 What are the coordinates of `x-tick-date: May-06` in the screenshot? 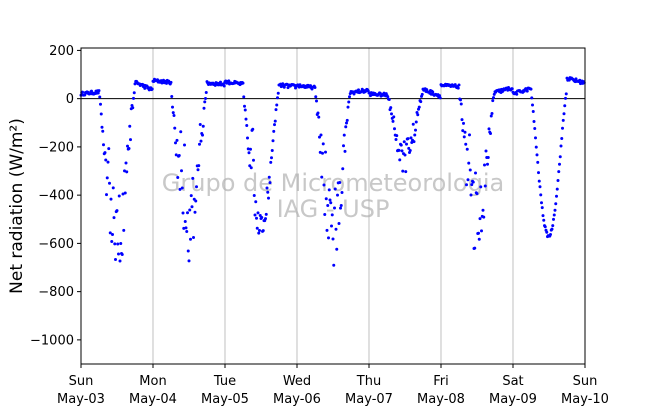 It's located at (297, 399).